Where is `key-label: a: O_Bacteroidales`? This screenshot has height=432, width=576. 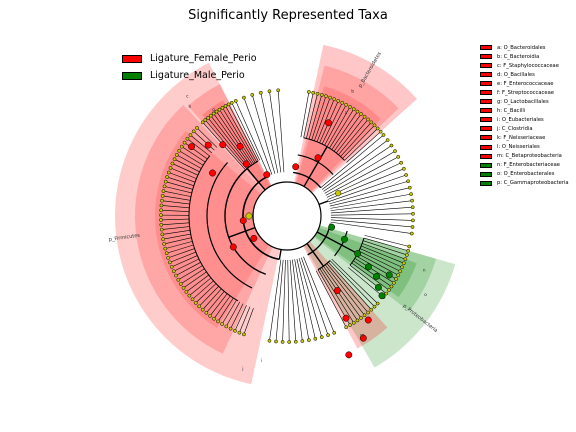 key-label: a: O_Bacteroidales is located at coordinates (521, 47).